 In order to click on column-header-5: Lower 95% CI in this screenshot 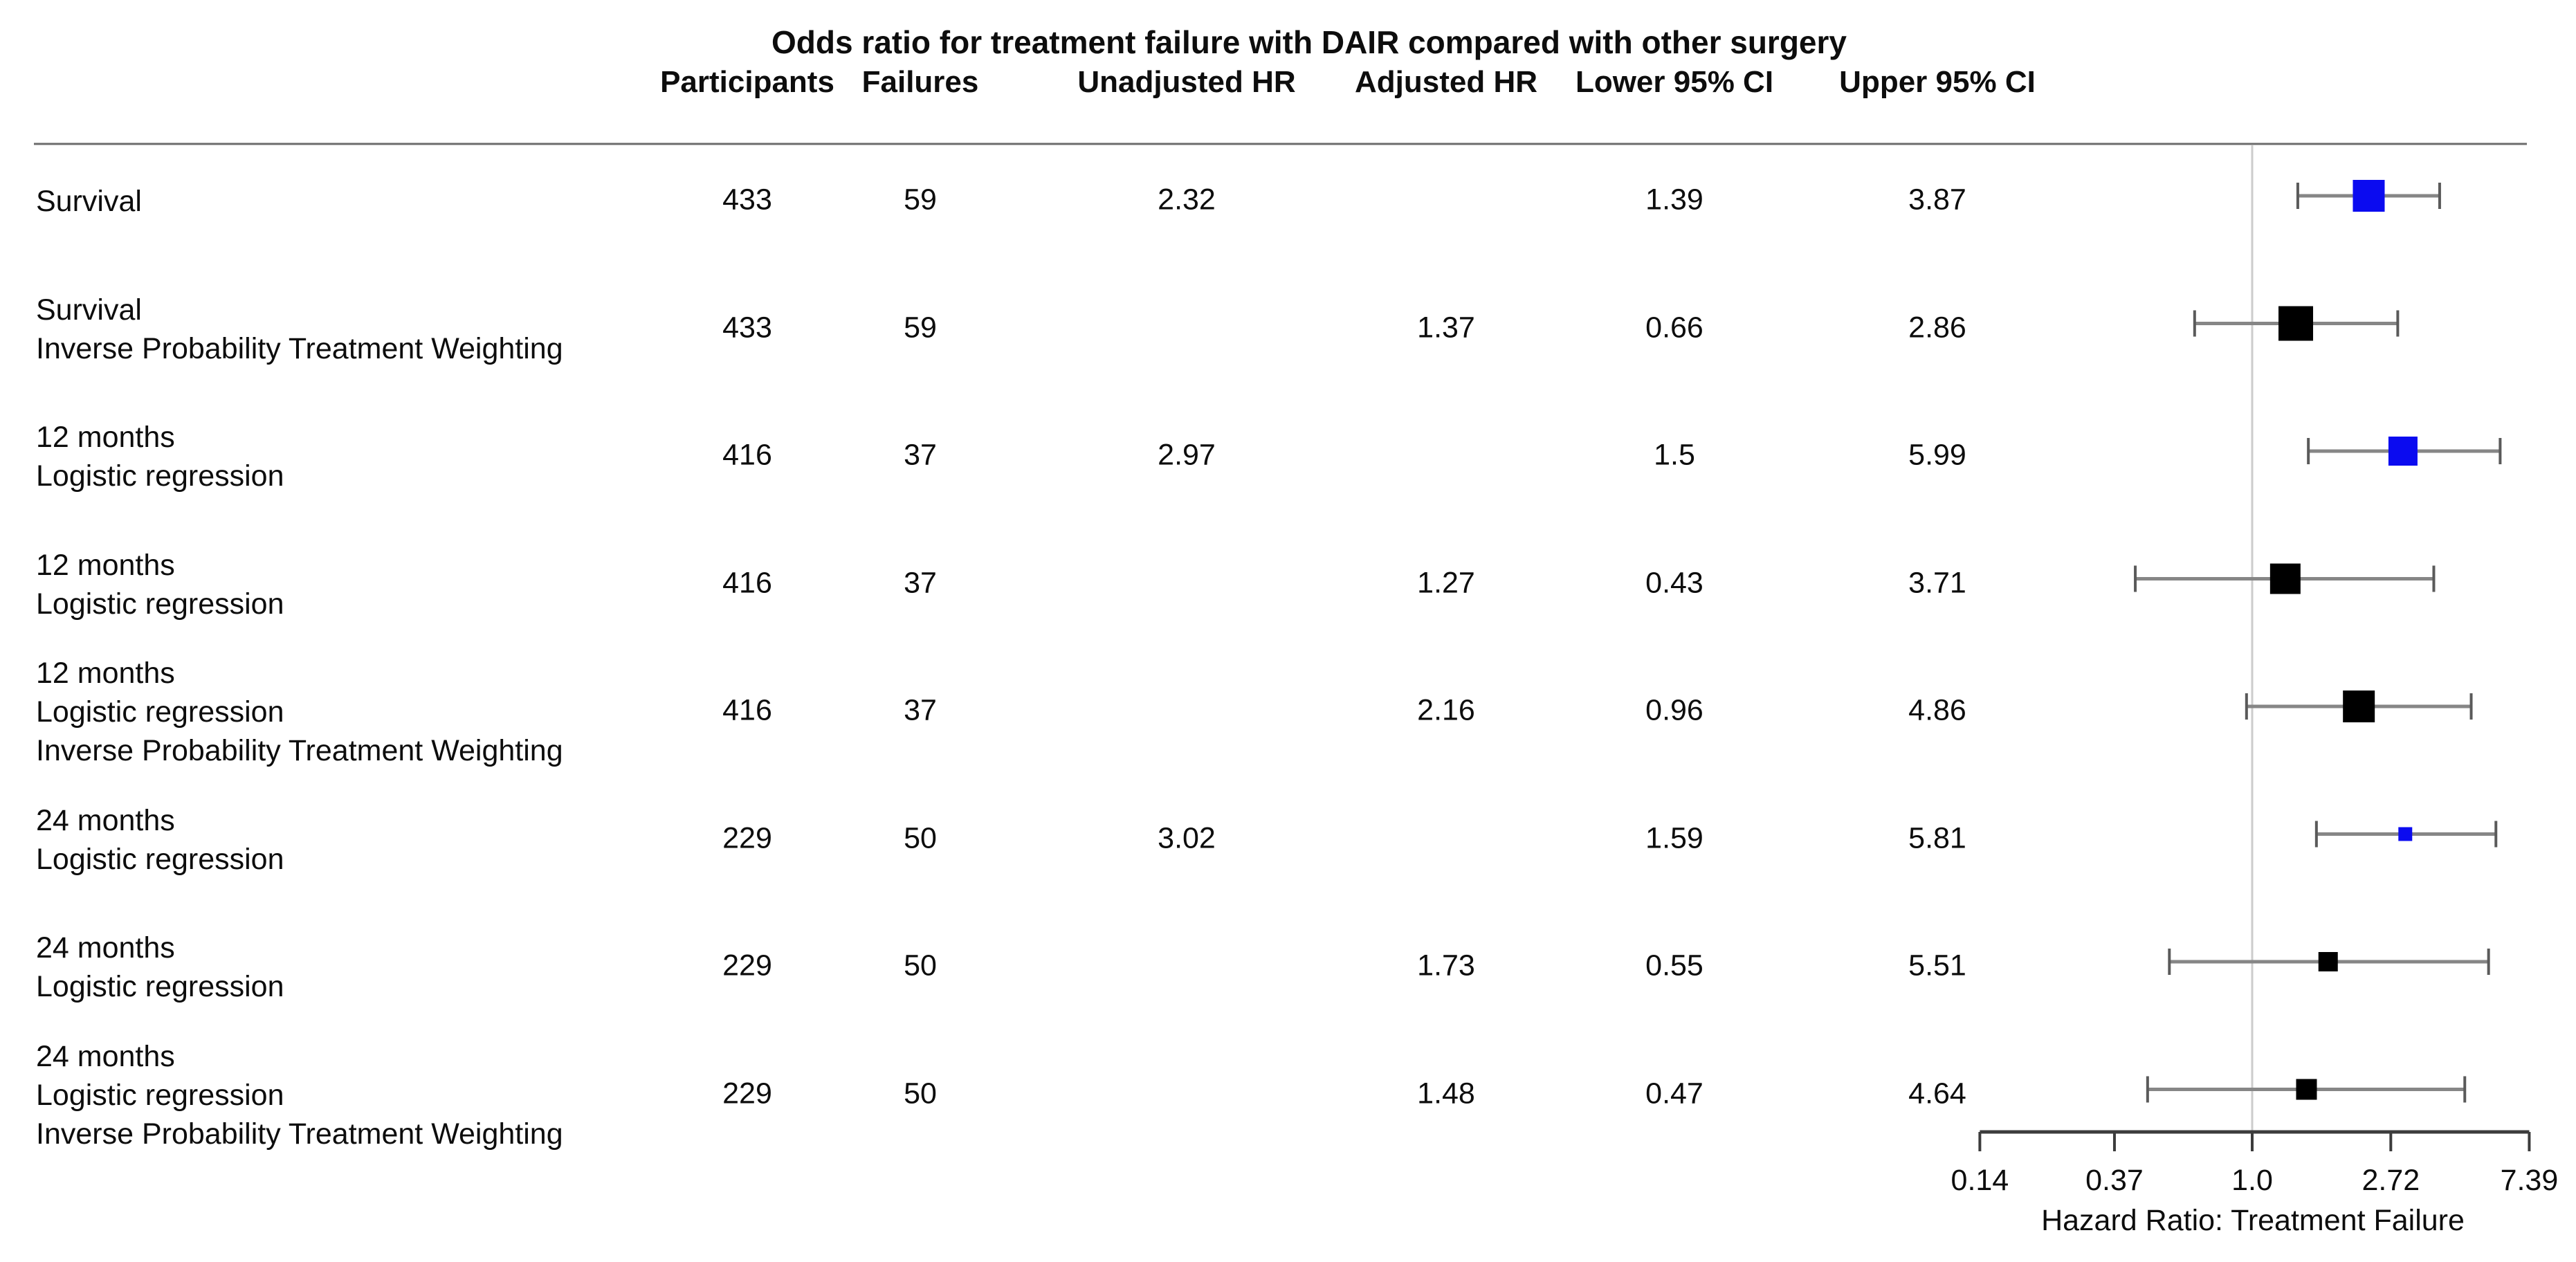, I will do `click(1675, 82)`.